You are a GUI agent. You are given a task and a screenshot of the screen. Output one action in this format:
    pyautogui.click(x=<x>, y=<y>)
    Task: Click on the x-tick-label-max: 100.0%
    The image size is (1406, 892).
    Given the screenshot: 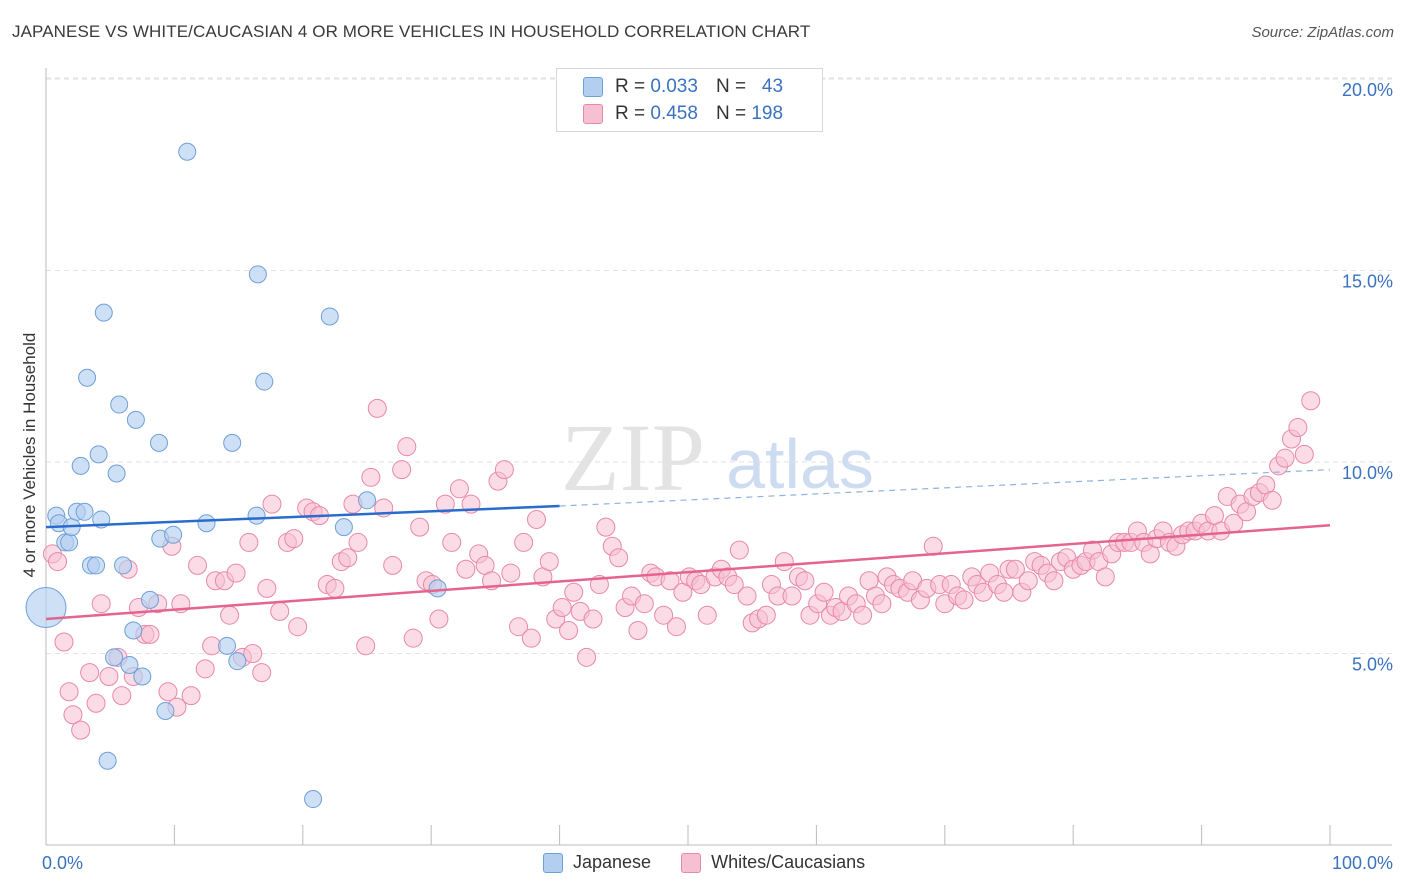 What is the action you would take?
    pyautogui.click(x=1362, y=863)
    